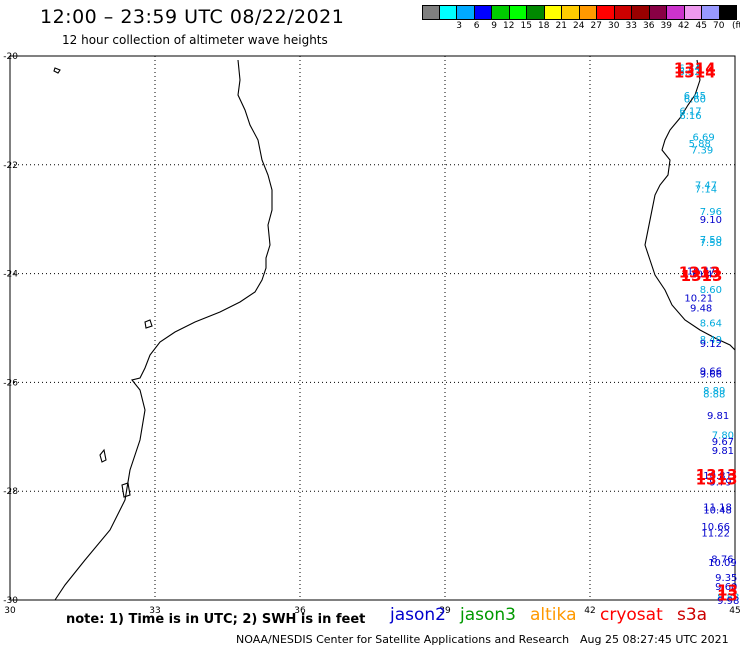 This screenshot has height=650, width=740. What do you see at coordinates (717, 507) in the screenshot?
I see `wave-height-value: 11.18` at bounding box center [717, 507].